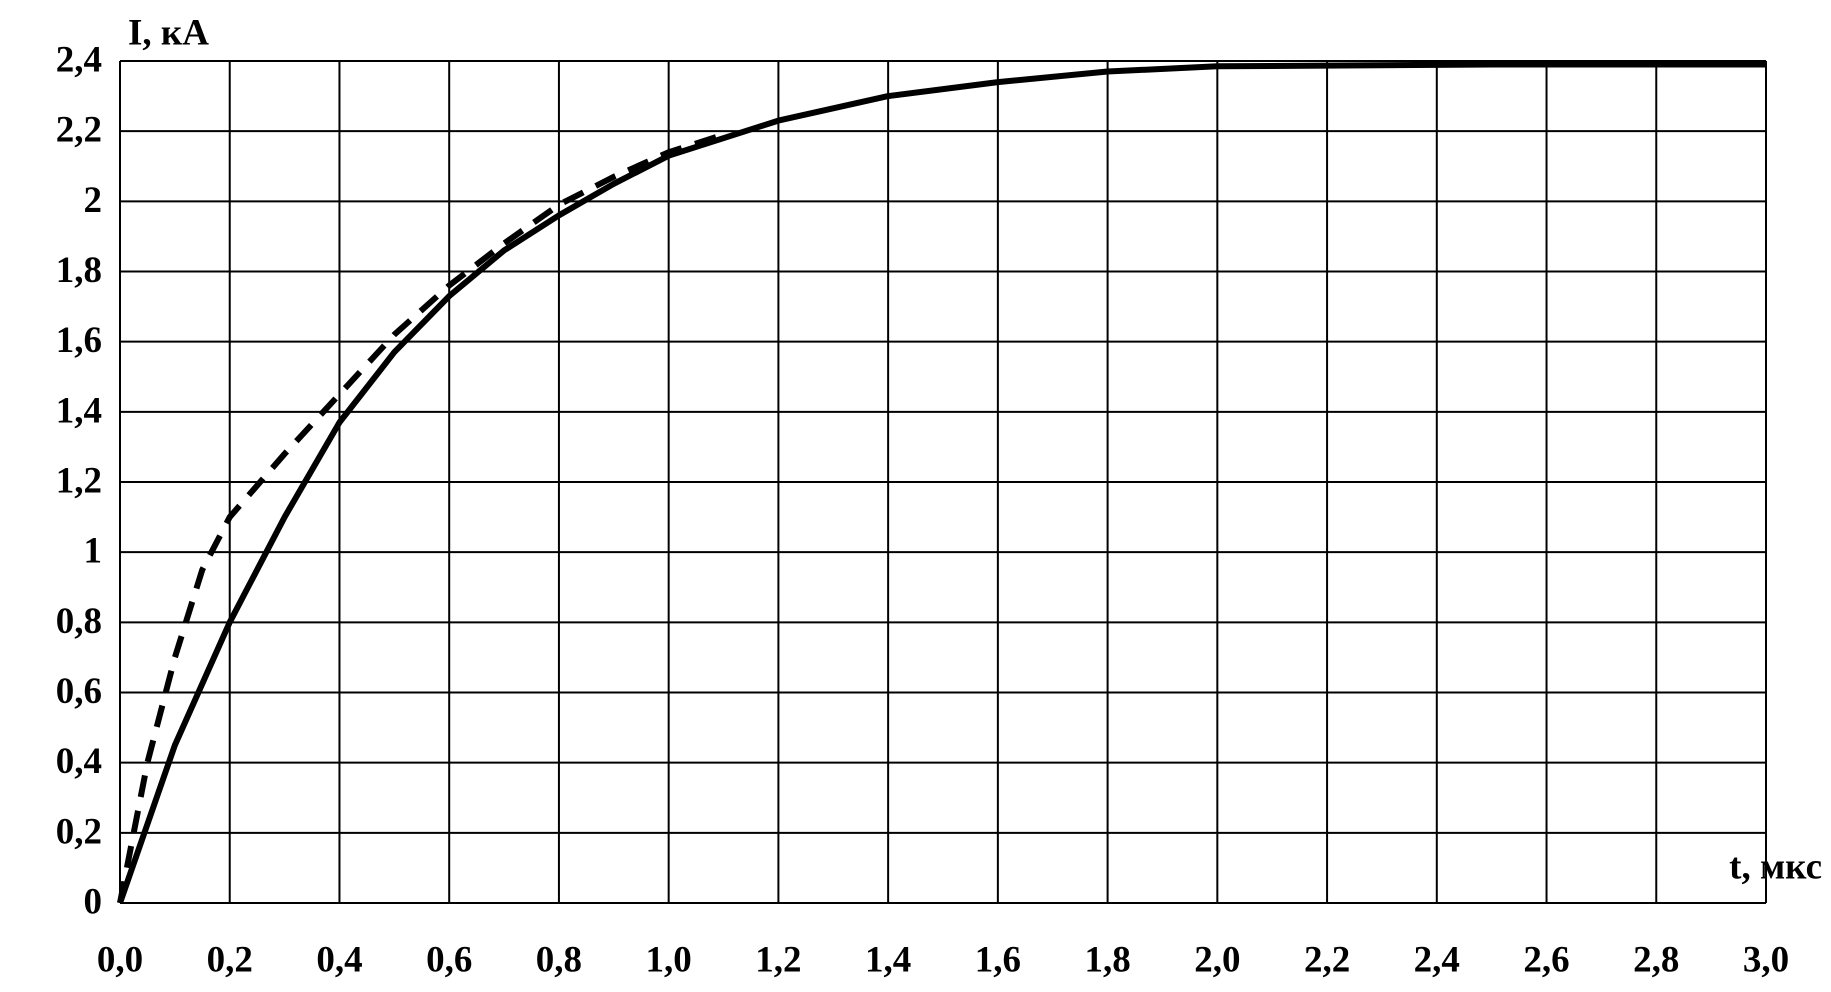  Describe the element at coordinates (79, 691) in the screenshot. I see `y-tick-label: 0,6` at that location.